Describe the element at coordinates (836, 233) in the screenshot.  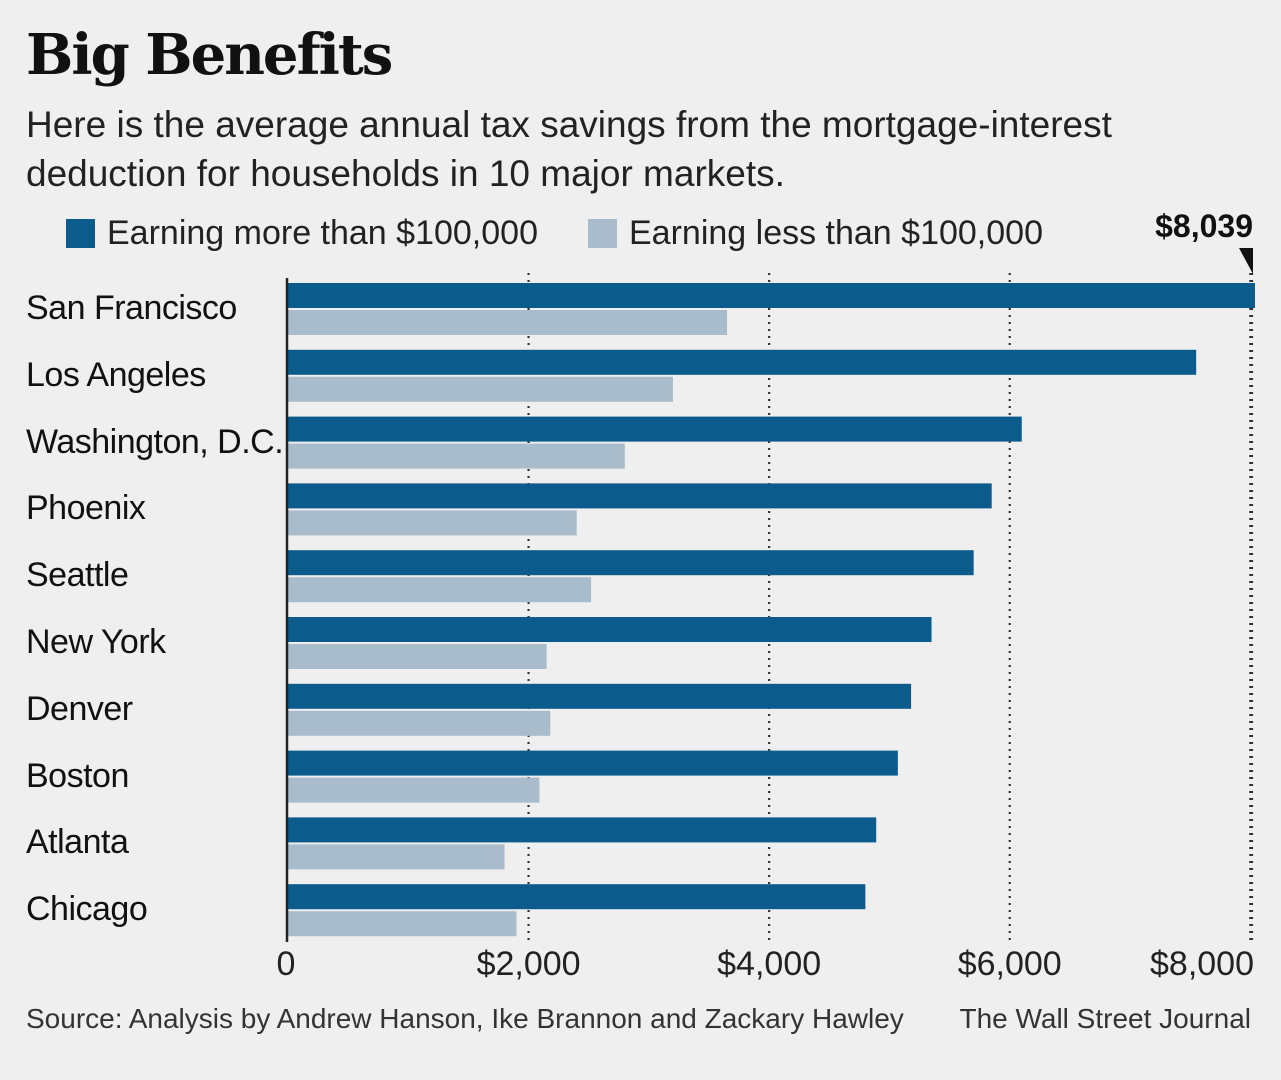
I see `legend-label-less: Earning less than $100,000` at that location.